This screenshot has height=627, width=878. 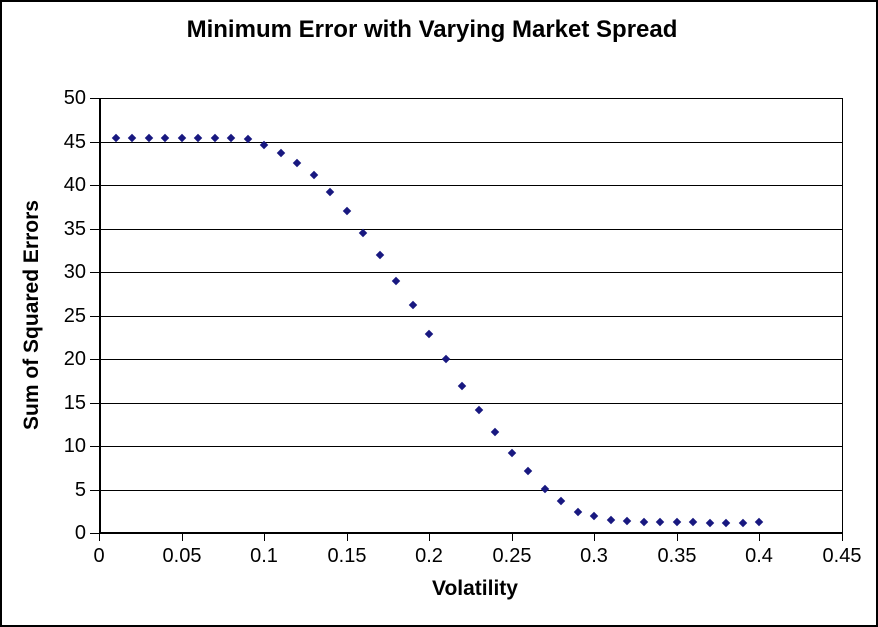 What do you see at coordinates (74, 359) in the screenshot?
I see `y-tick-label: 20` at bounding box center [74, 359].